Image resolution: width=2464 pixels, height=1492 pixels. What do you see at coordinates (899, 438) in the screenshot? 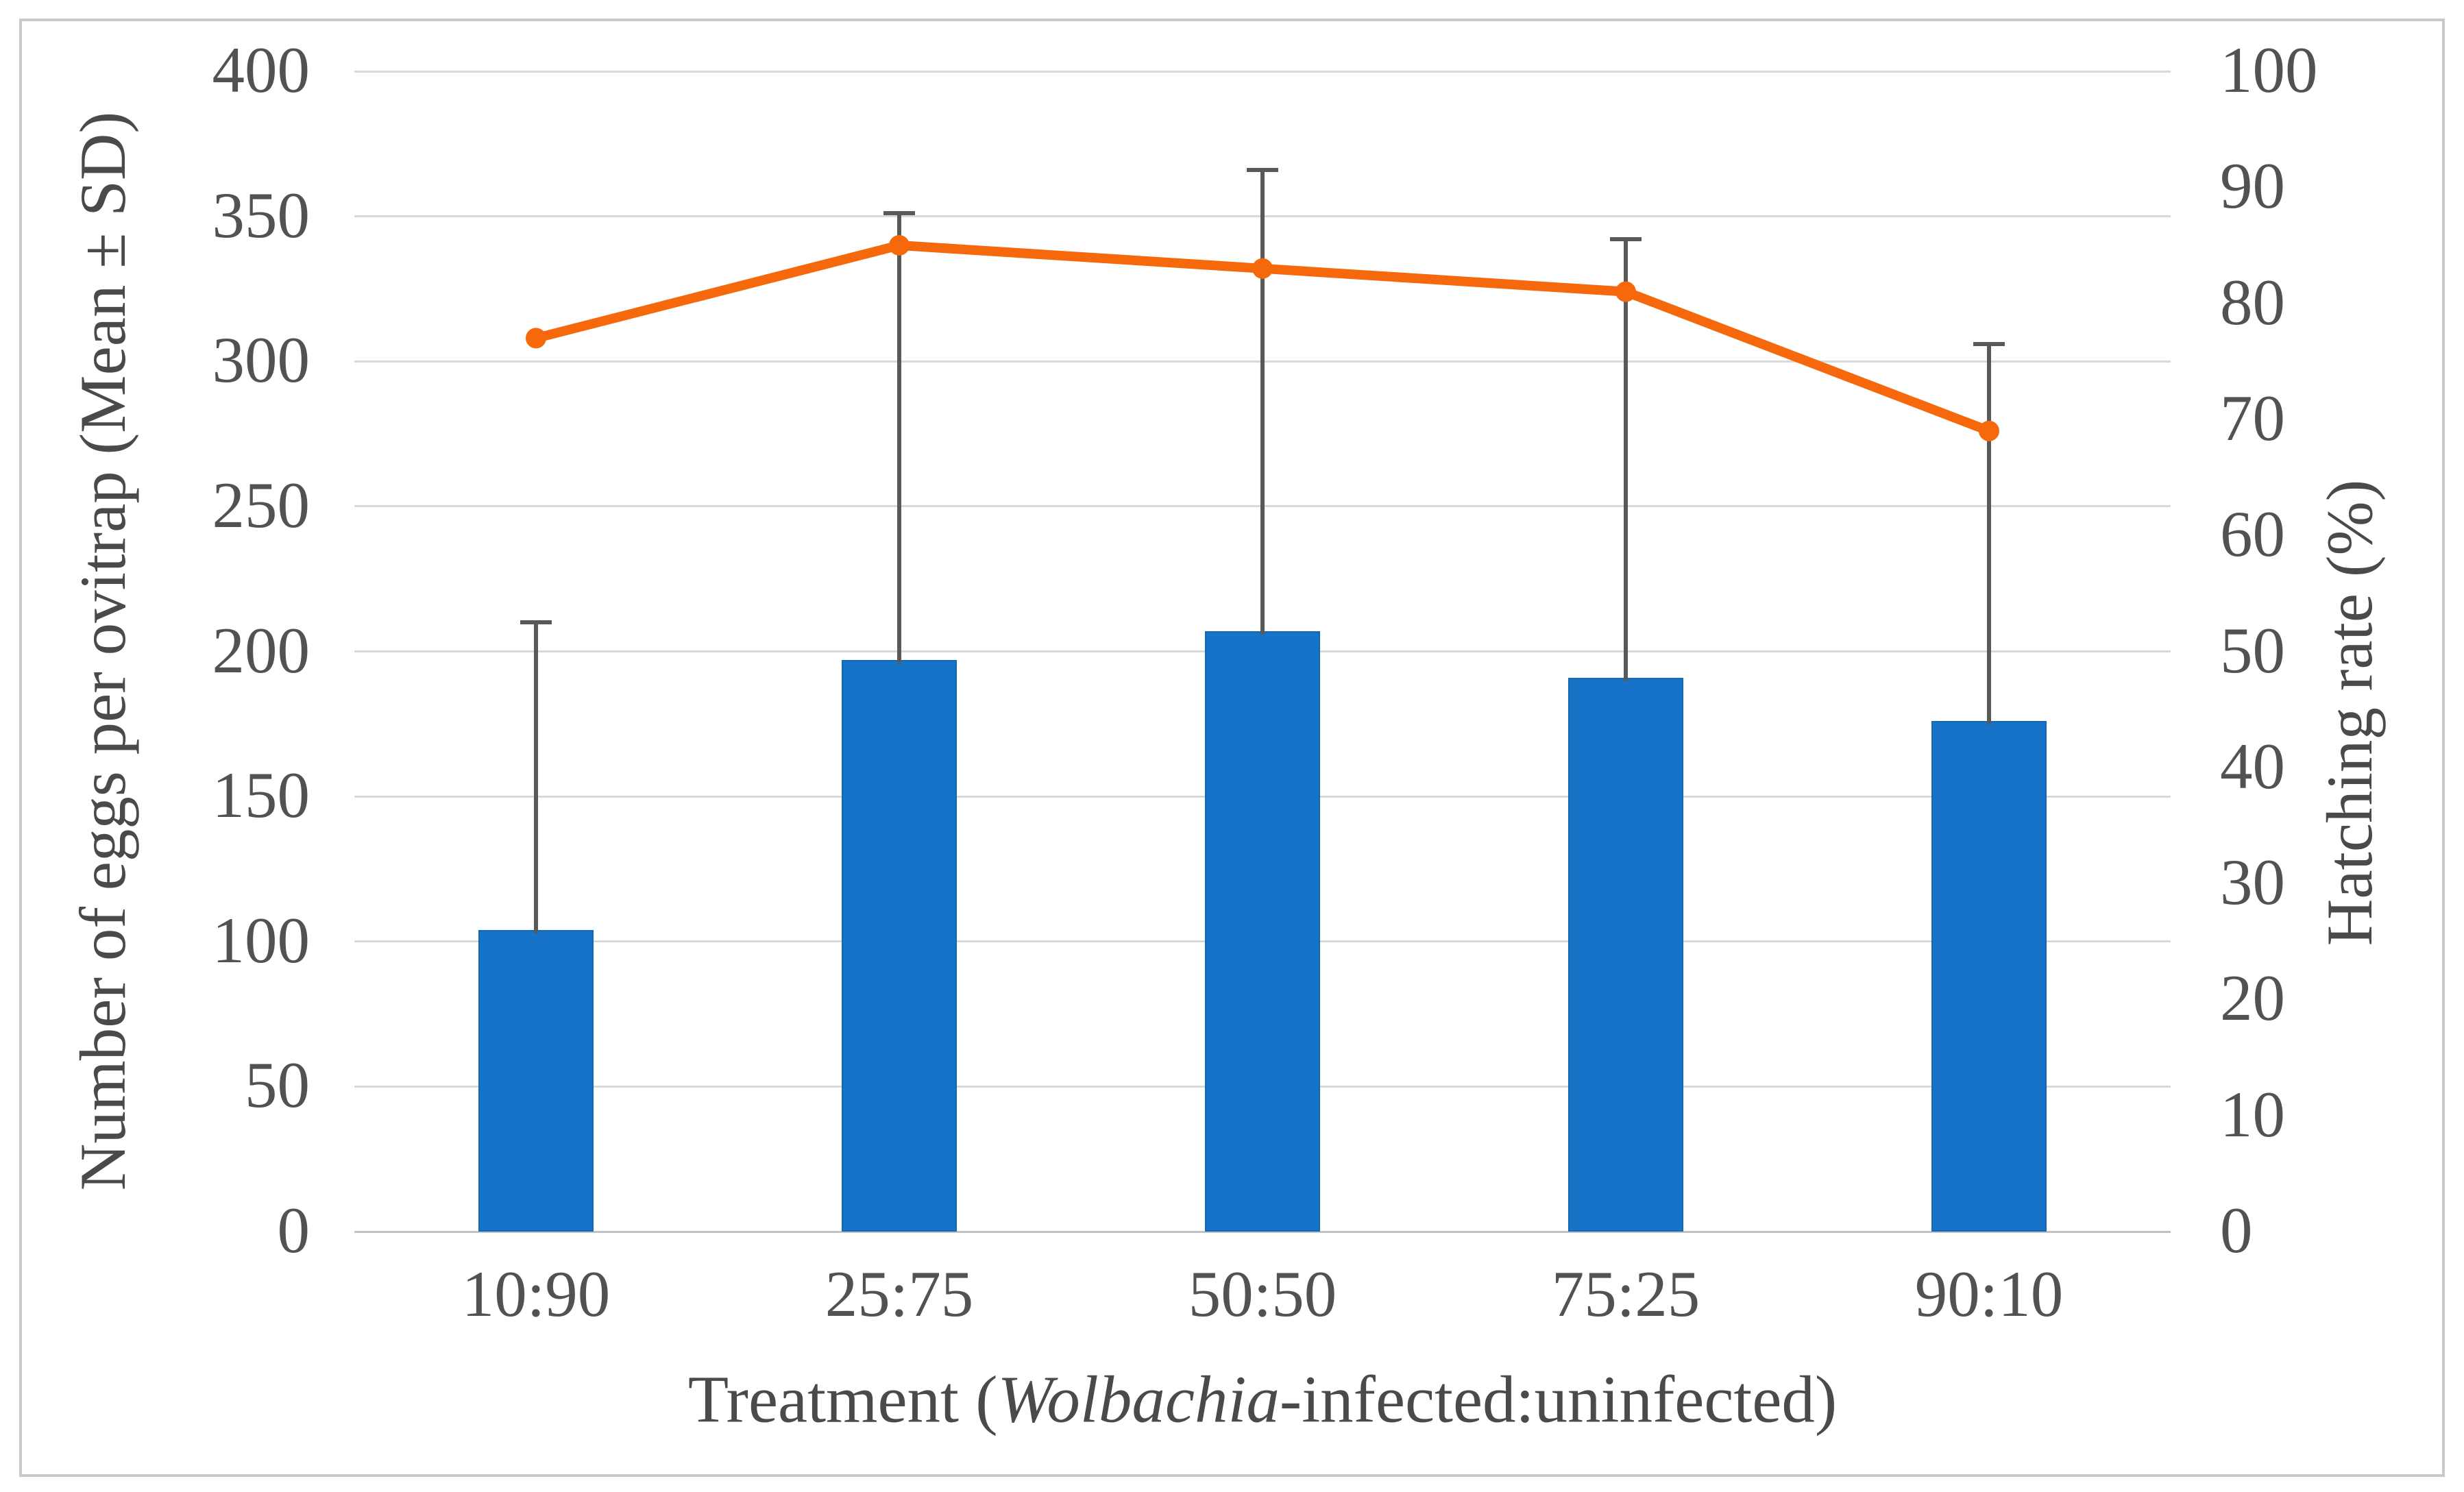
I see `error-bar-25:75` at bounding box center [899, 438].